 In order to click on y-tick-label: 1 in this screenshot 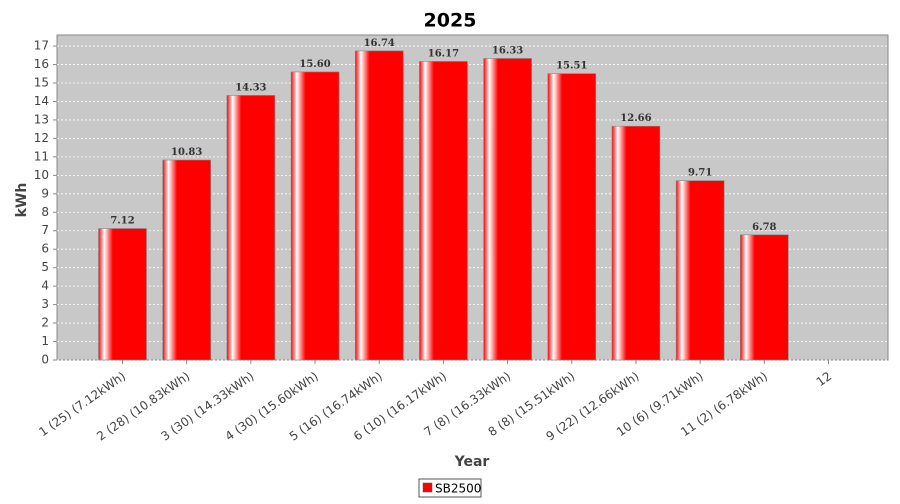, I will do `click(45, 341)`.